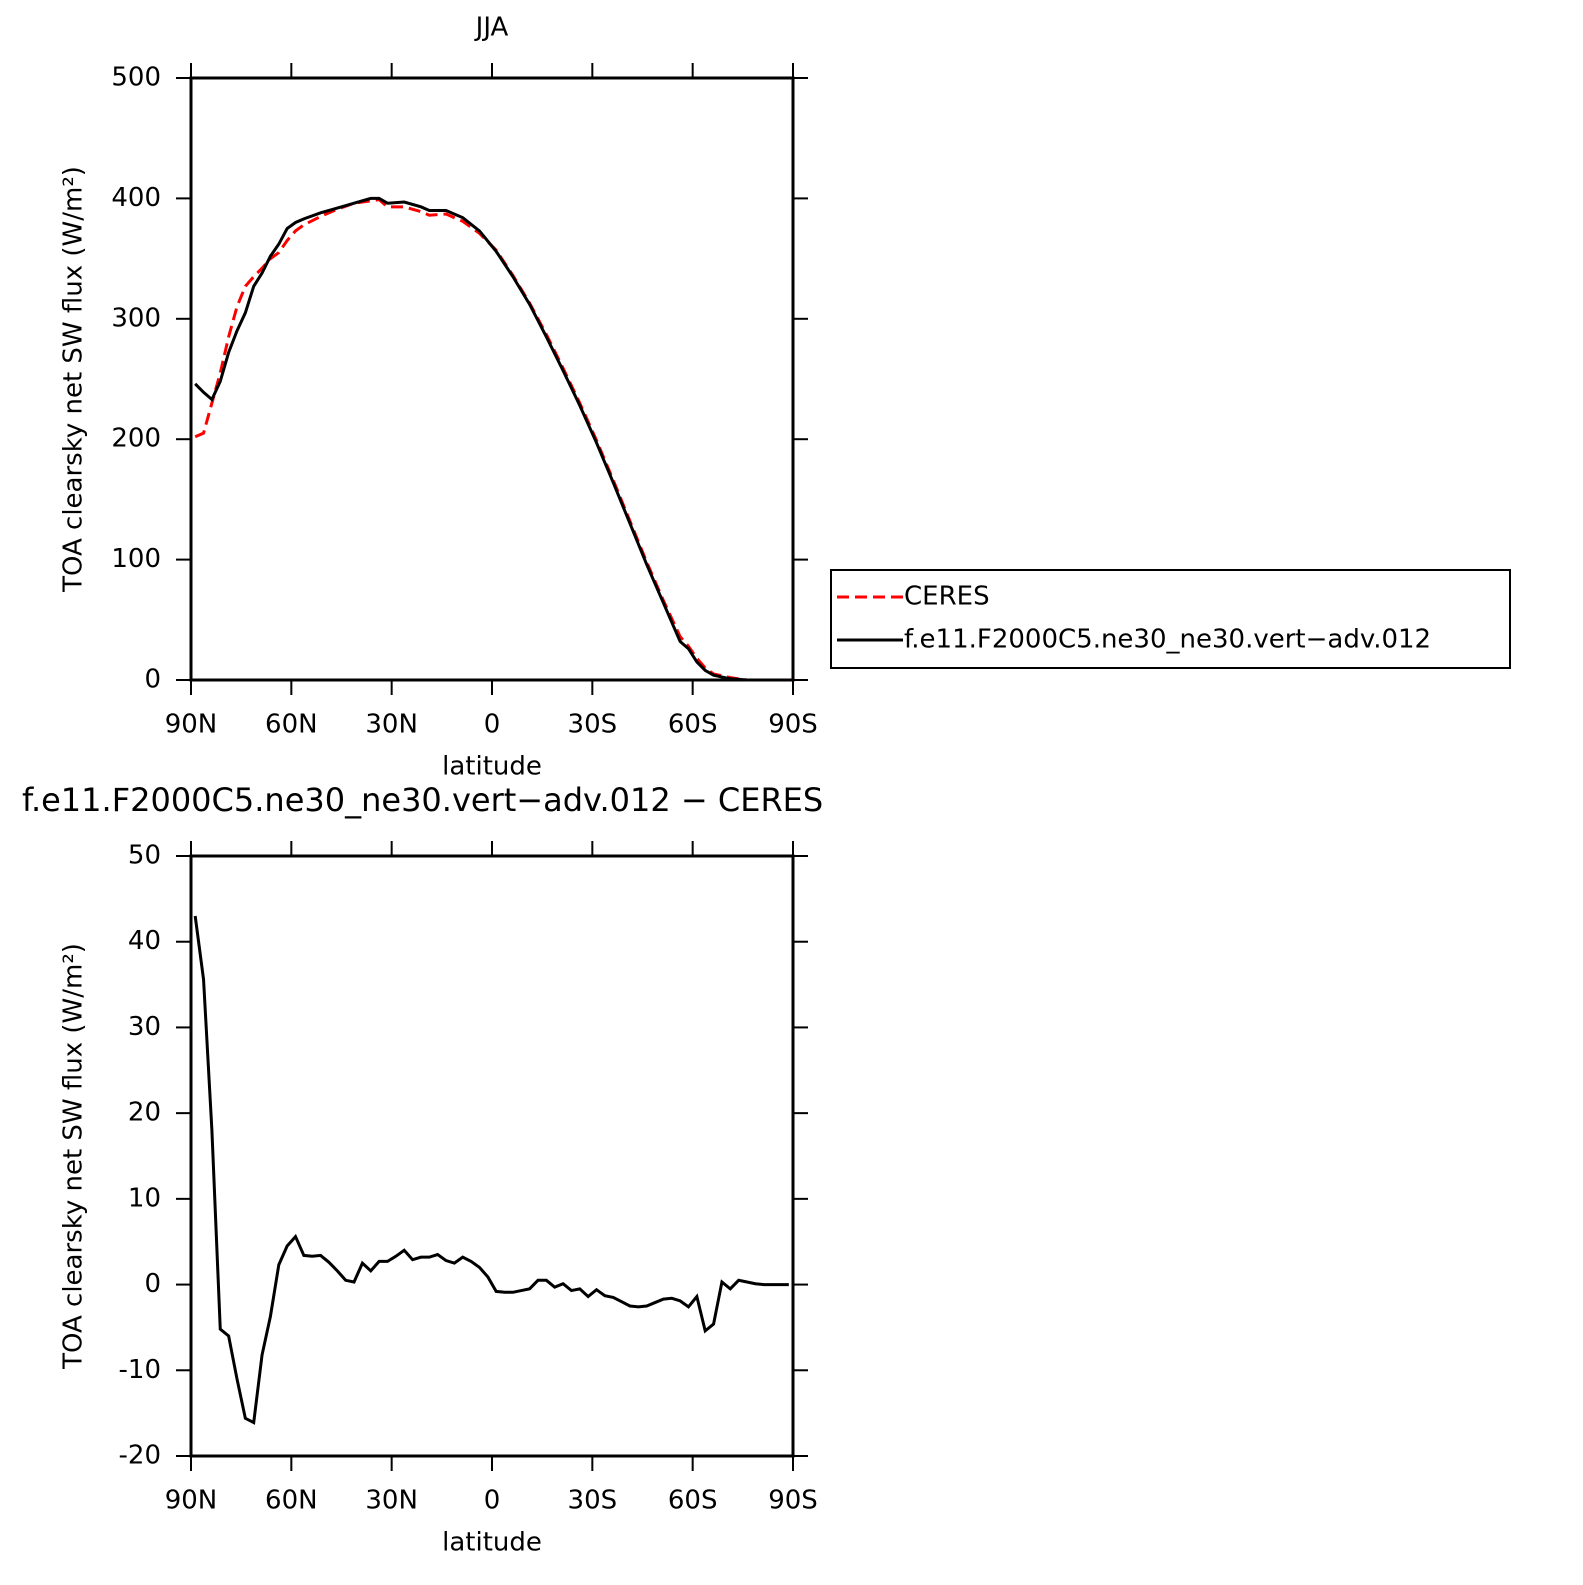 The height and width of the screenshot is (1585, 1583). What do you see at coordinates (1170, 619) in the screenshot?
I see `legend-box` at bounding box center [1170, 619].